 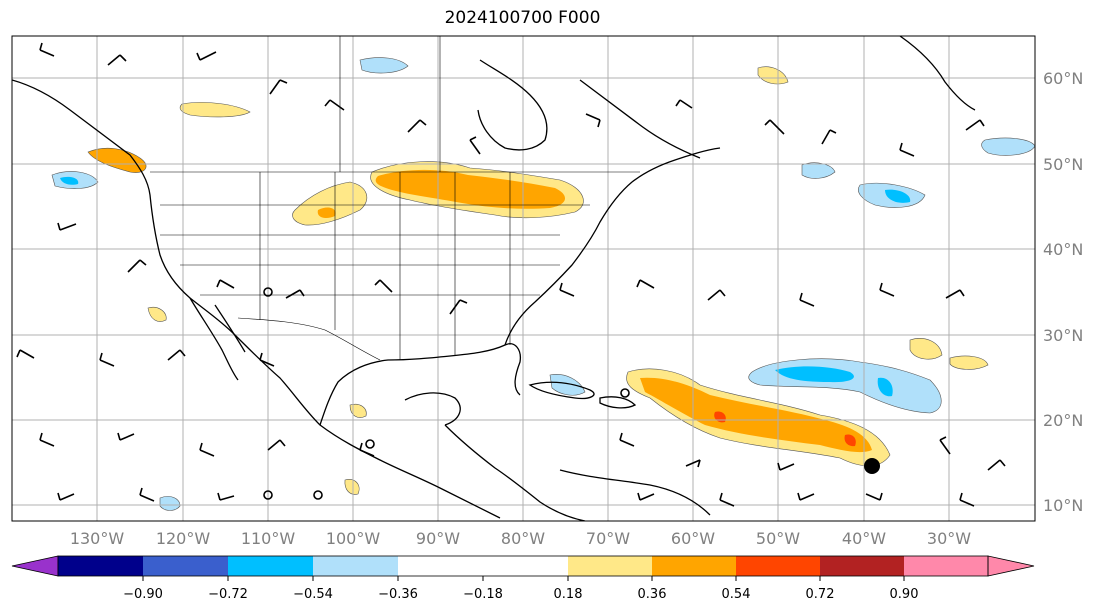 I want to click on lat-label: 60°N, so click(x=1063, y=78).